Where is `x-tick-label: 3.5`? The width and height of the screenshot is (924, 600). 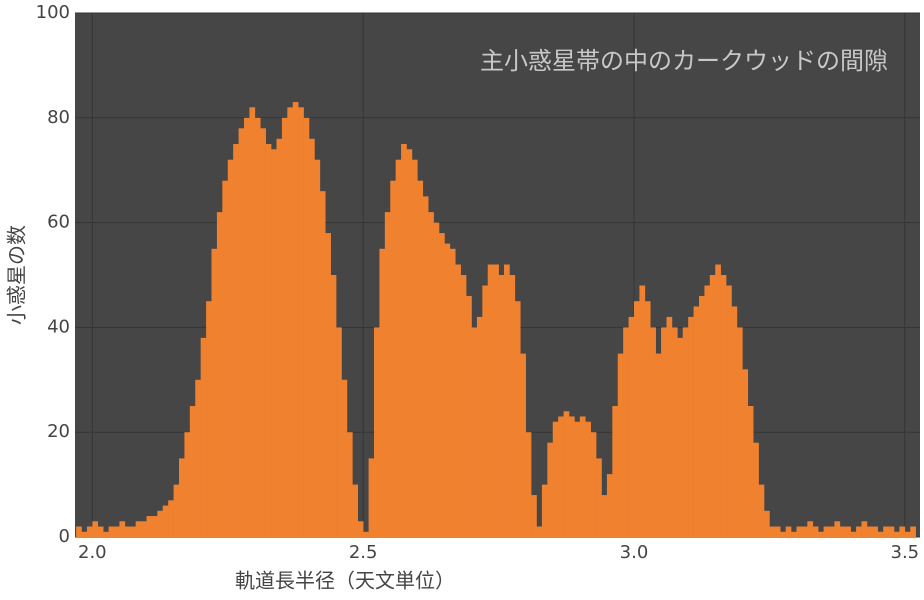
x-tick-label: 3.5 is located at coordinates (905, 552).